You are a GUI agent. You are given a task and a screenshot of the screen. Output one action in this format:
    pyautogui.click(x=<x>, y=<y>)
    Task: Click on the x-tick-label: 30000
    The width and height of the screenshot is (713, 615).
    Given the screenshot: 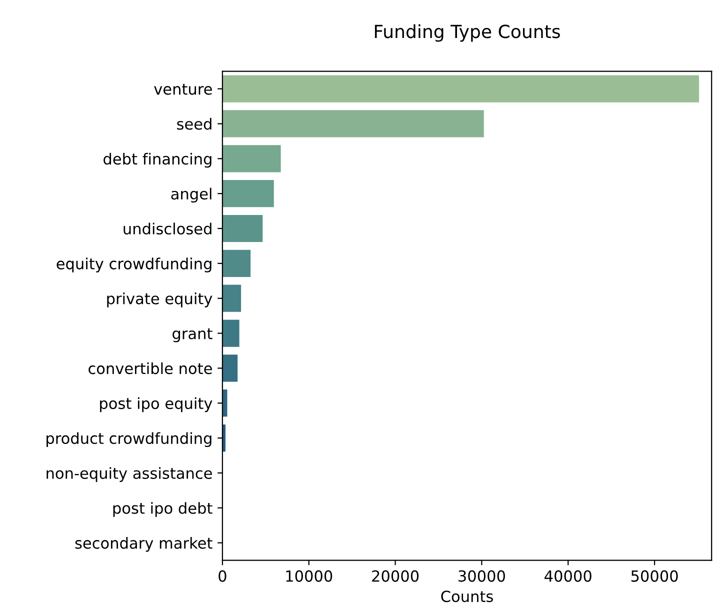 What is the action you would take?
    pyautogui.click(x=481, y=576)
    